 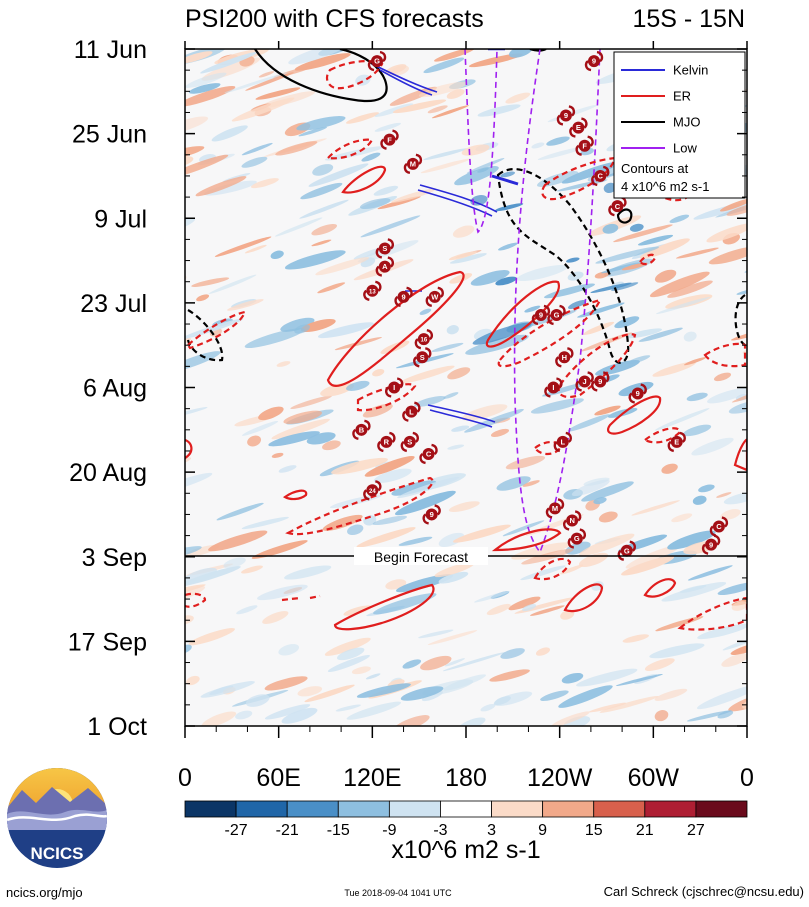 What do you see at coordinates (578, 127) in the screenshot?
I see `storm-label: E` at bounding box center [578, 127].